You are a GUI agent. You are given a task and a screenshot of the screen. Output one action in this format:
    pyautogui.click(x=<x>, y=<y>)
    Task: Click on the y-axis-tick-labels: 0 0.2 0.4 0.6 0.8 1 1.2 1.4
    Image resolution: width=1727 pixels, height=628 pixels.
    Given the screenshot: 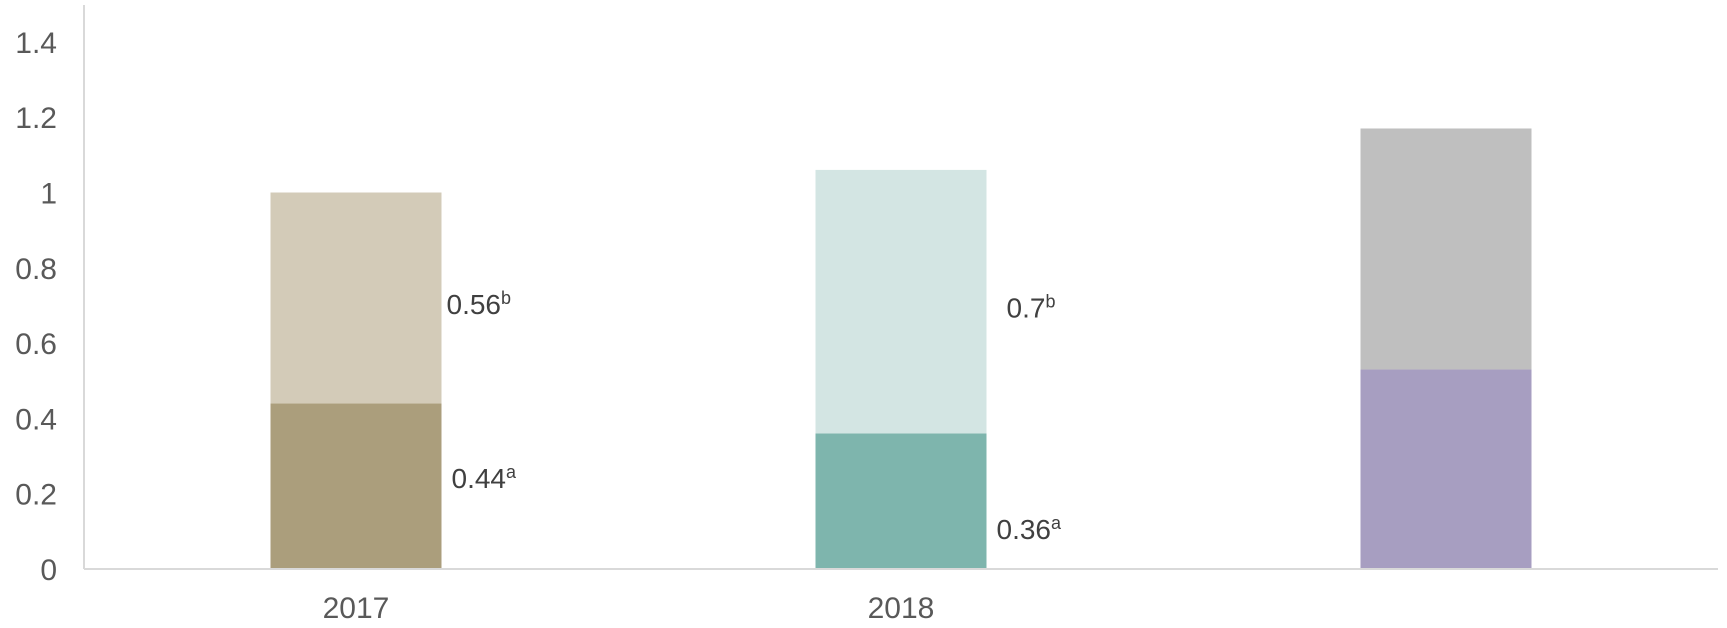 What is the action you would take?
    pyautogui.click(x=36, y=307)
    